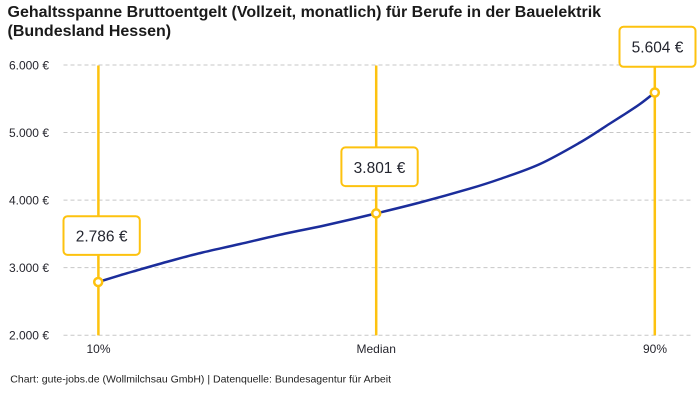 The image size is (700, 405). Describe the element at coordinates (380, 168) in the screenshot. I see `svg-text: 3.801 €` at that location.